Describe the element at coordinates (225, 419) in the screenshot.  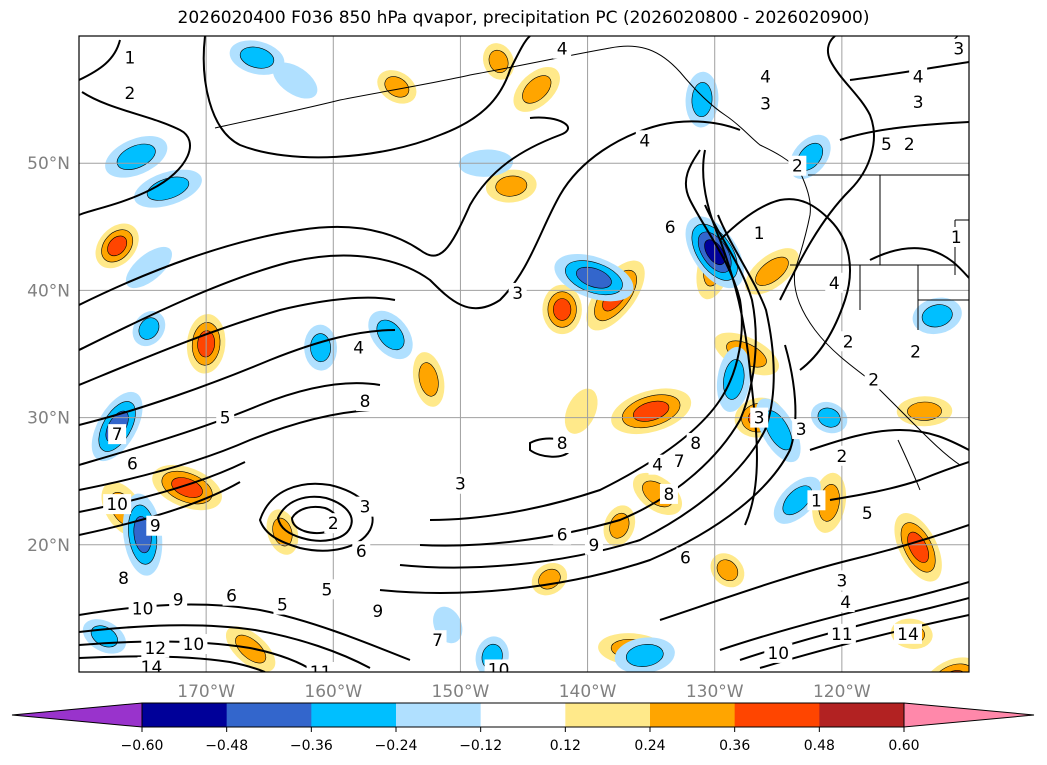
I see `contour-label: 5` at that location.